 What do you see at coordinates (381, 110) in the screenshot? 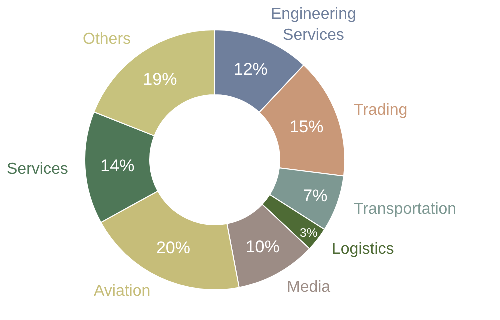
I see `slice-label: Trading` at bounding box center [381, 110].